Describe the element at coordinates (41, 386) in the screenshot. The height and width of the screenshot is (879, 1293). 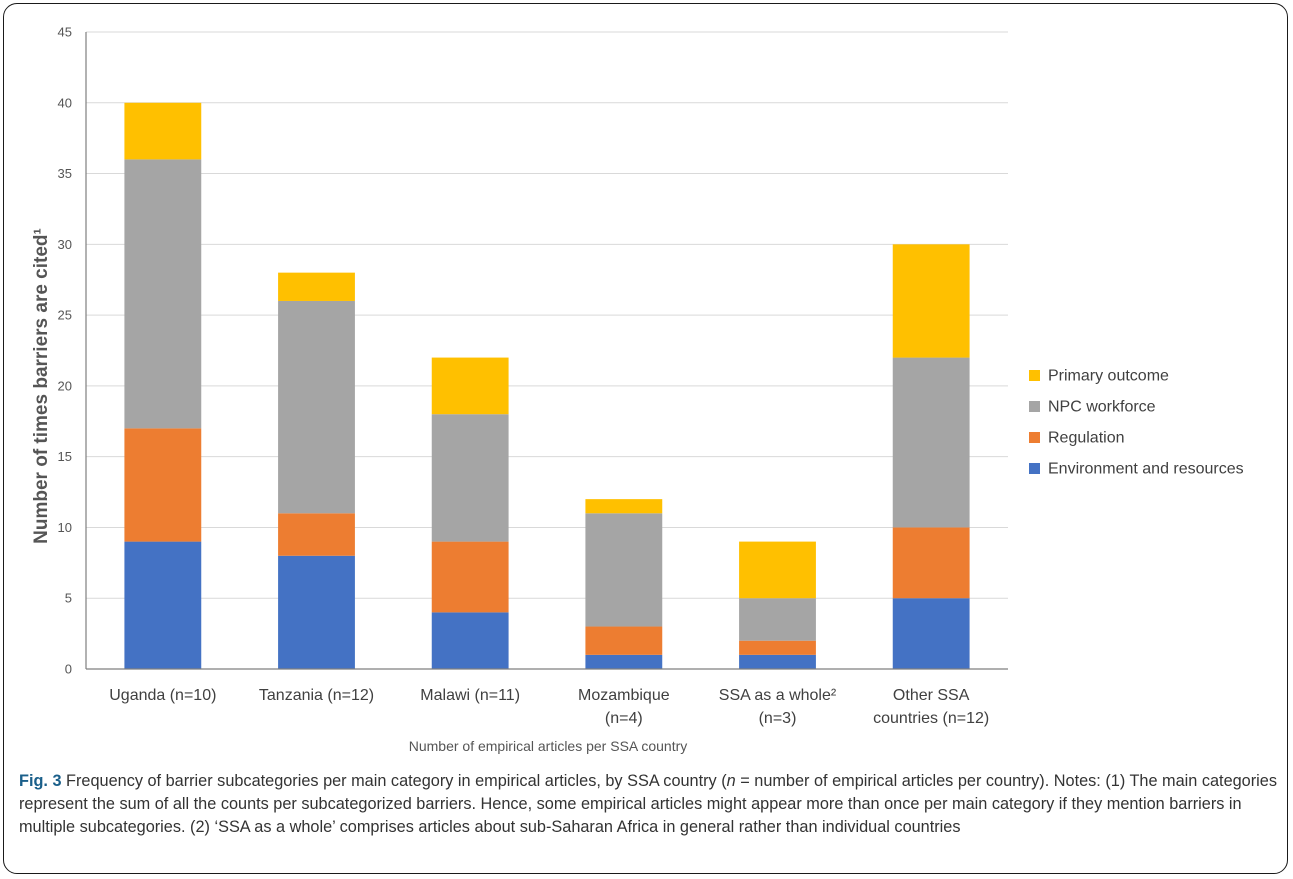
I see `y-axis-label: Number of times barriers are cited¹` at that location.